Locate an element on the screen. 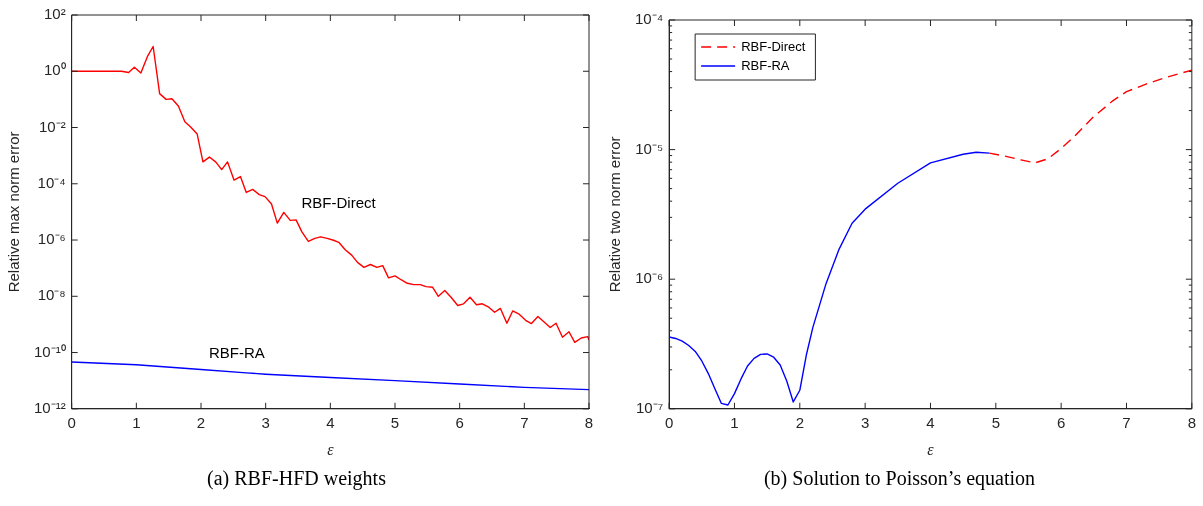 This screenshot has width=1203, height=506. legend-label: RBF-Direct is located at coordinates (773, 46).